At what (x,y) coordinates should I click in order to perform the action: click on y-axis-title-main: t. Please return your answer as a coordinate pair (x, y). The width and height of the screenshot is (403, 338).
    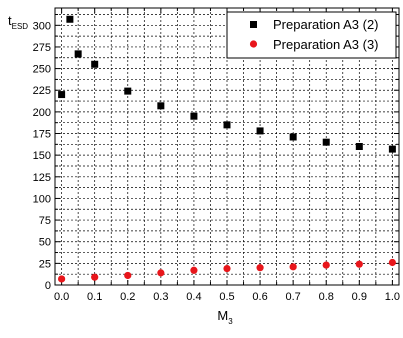
    Looking at the image, I should click on (10, 20).